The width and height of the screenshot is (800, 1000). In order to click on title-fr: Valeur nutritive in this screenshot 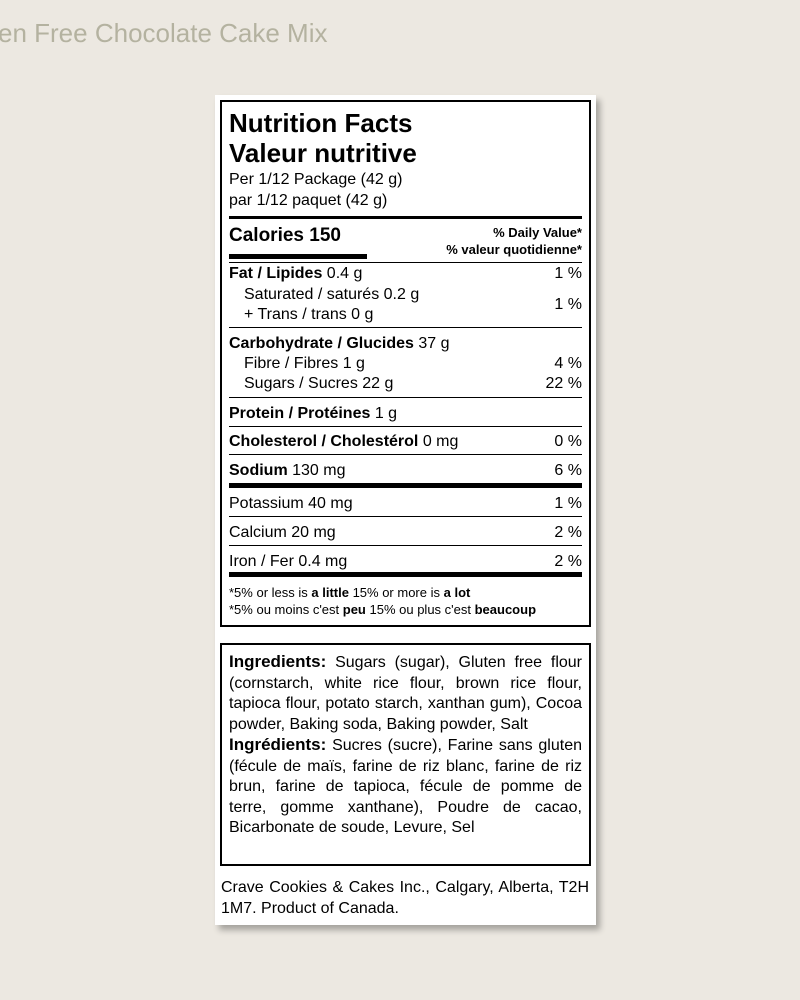, I will do `click(323, 153)`.